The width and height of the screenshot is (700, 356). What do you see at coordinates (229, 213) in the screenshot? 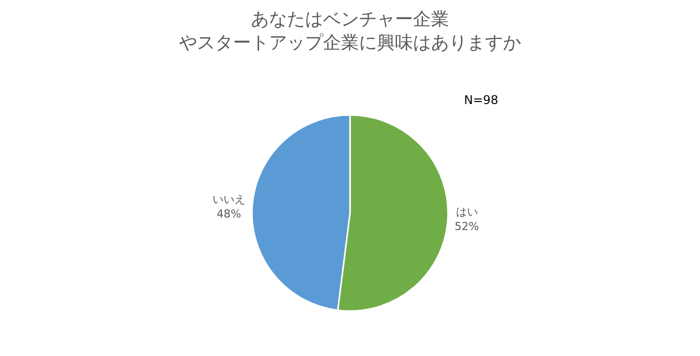
I see `data-label: 48%` at bounding box center [229, 213].